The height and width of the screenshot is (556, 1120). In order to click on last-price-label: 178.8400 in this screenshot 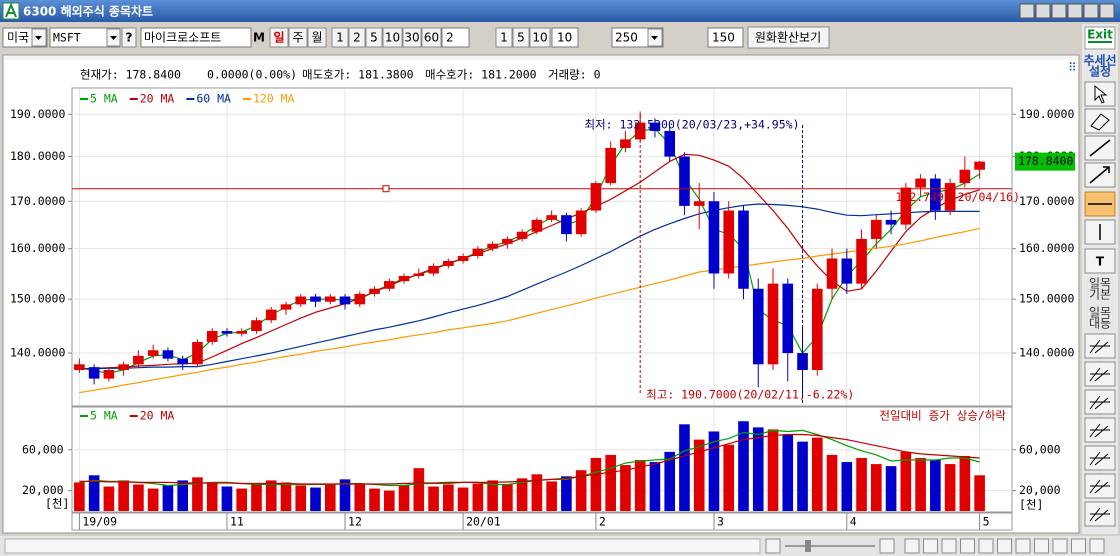, I will do `click(1045, 161)`.